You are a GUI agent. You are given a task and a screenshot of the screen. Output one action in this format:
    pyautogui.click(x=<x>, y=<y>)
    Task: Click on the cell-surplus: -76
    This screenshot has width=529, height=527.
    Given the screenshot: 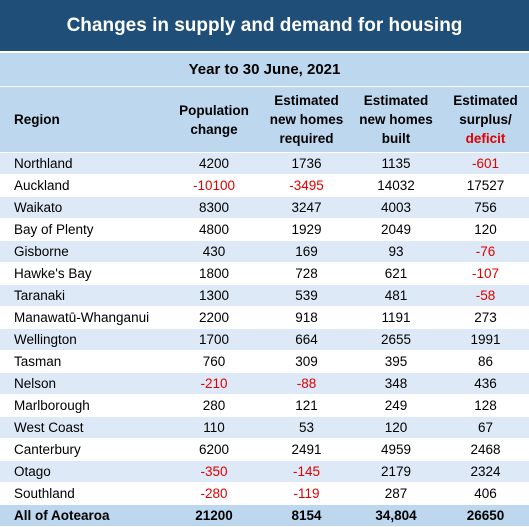 What is the action you would take?
    pyautogui.click(x=485, y=251)
    